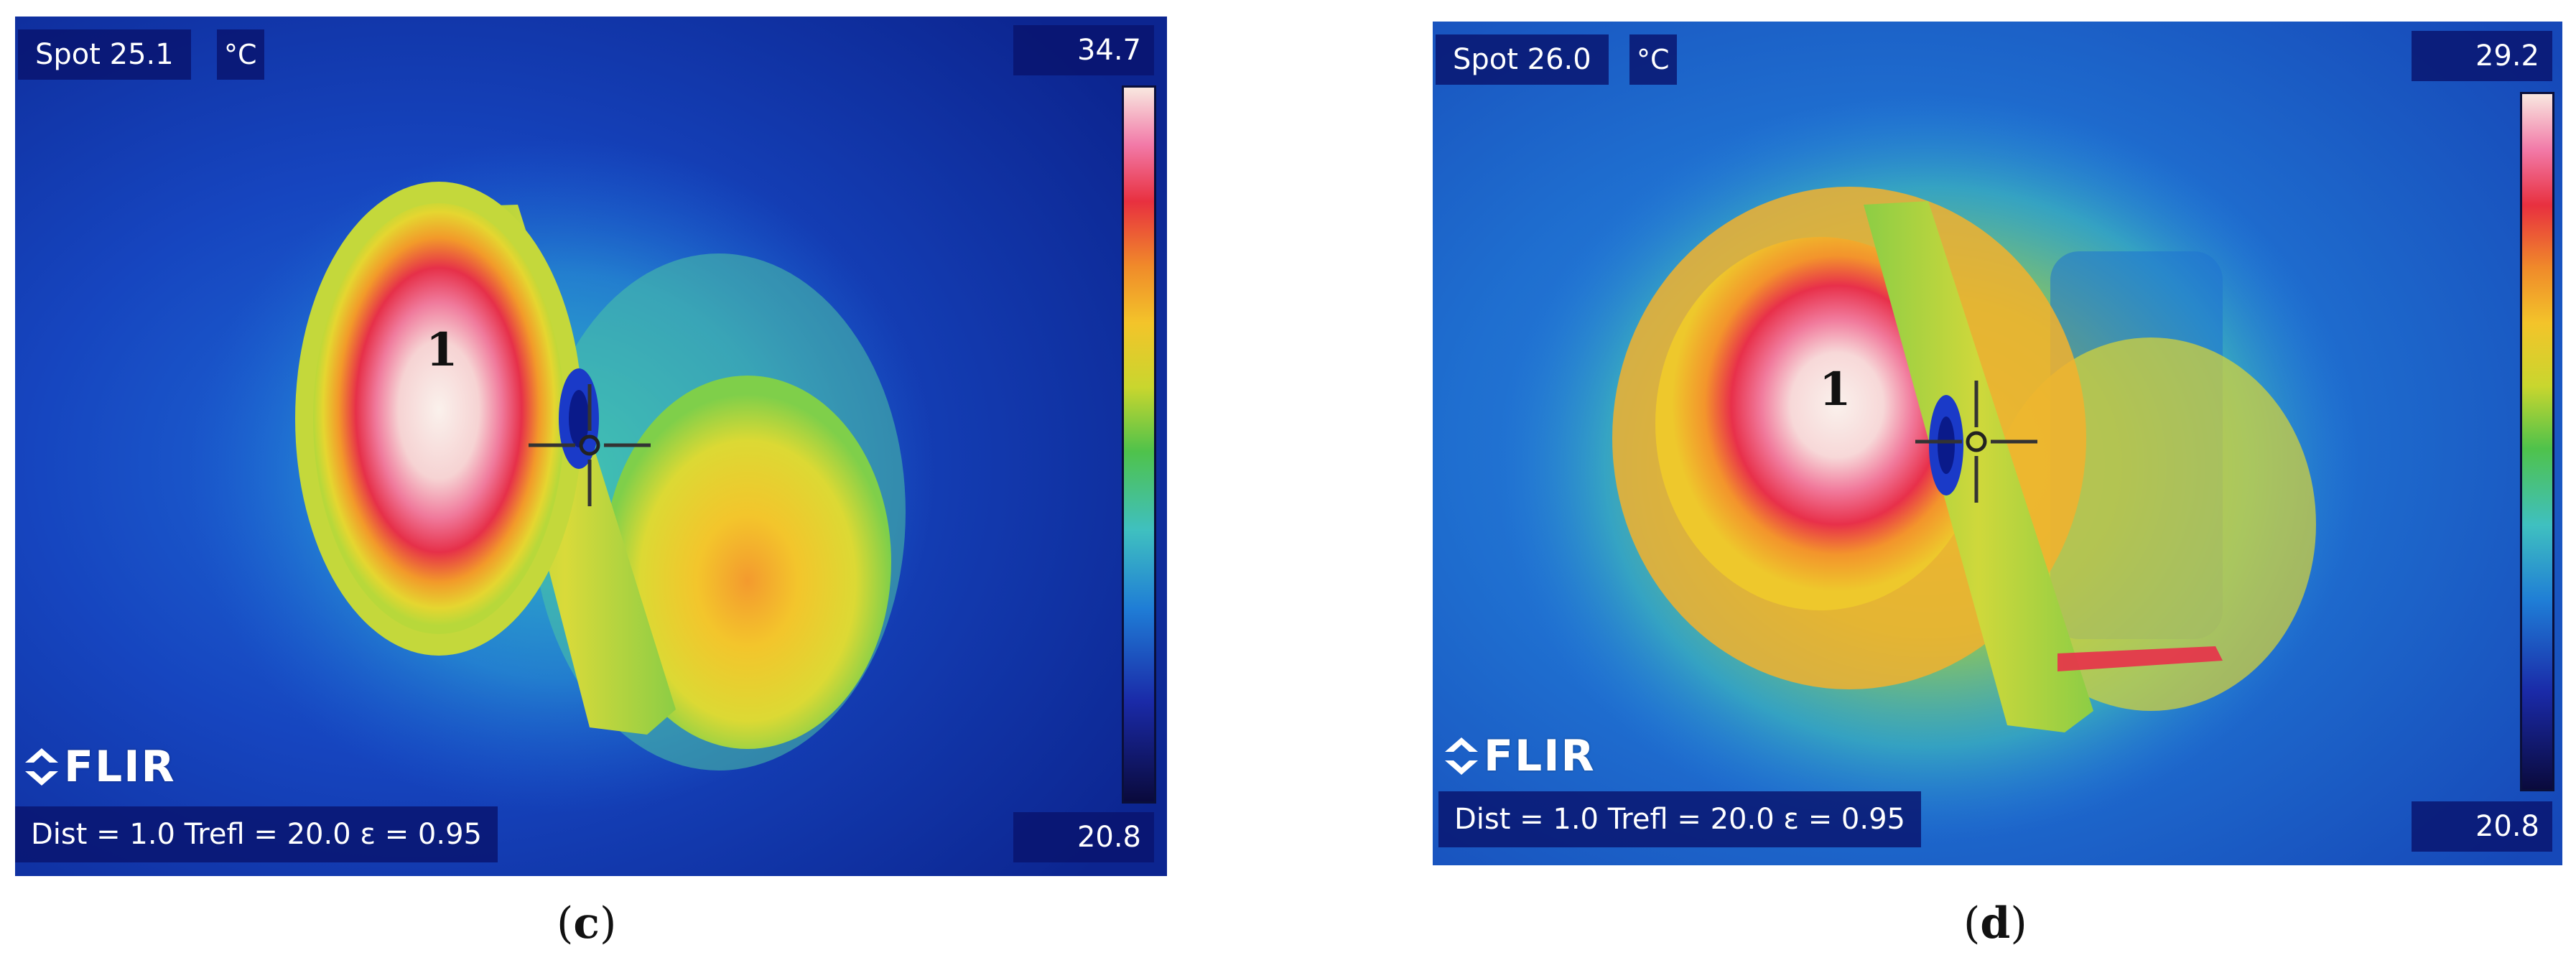 This screenshot has height=973, width=2576. What do you see at coordinates (2482, 56) in the screenshot?
I see `scale-max-value: 29.2` at bounding box center [2482, 56].